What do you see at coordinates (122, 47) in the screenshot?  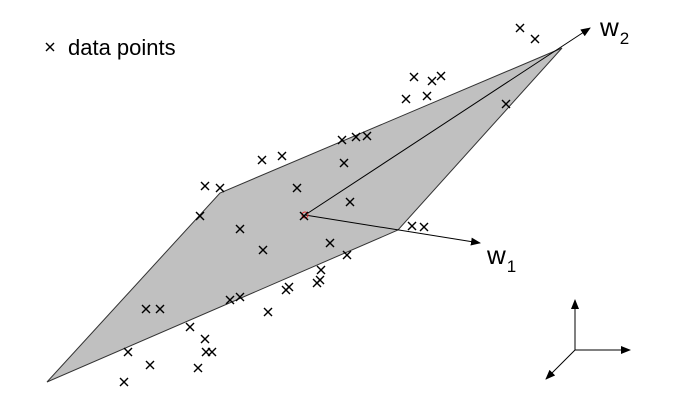 I see `legend-label: data points` at bounding box center [122, 47].